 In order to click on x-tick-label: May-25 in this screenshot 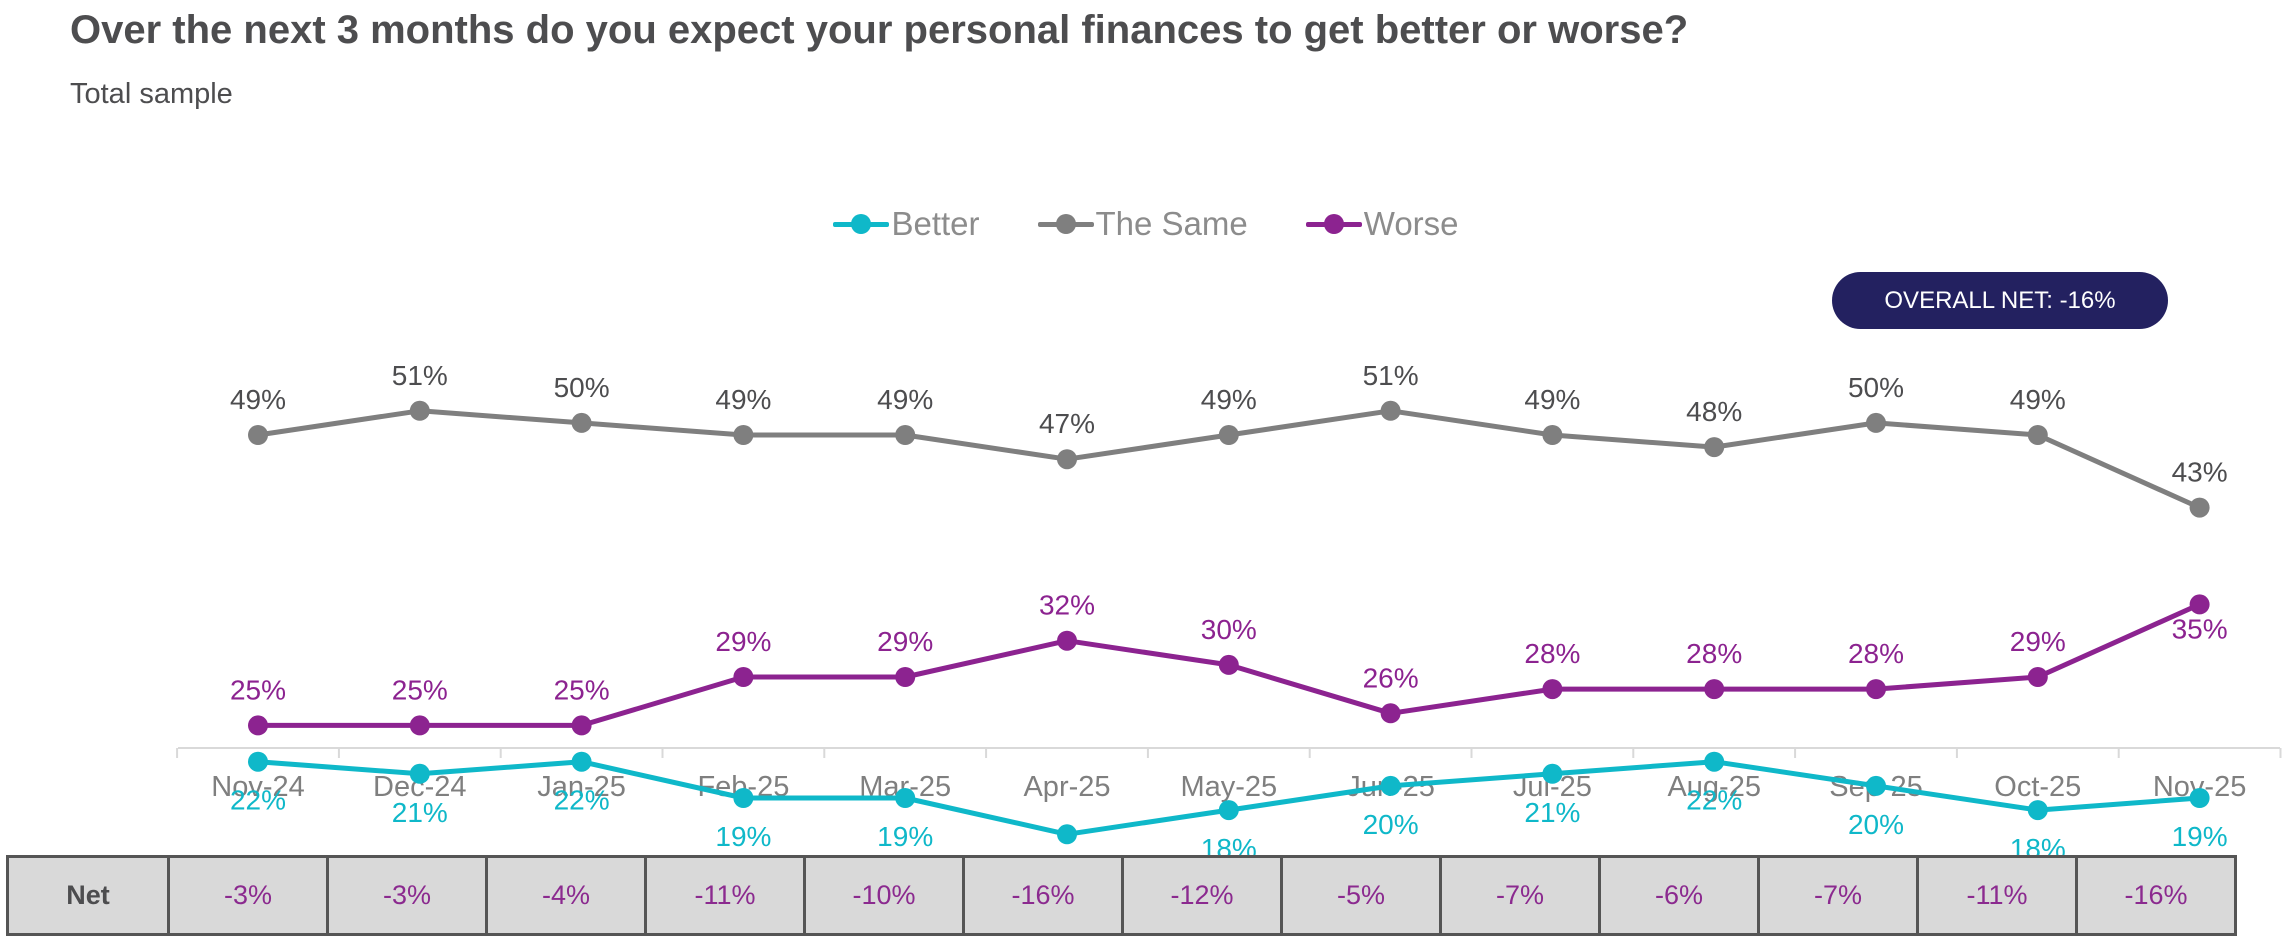, I will do `click(1228, 787)`.